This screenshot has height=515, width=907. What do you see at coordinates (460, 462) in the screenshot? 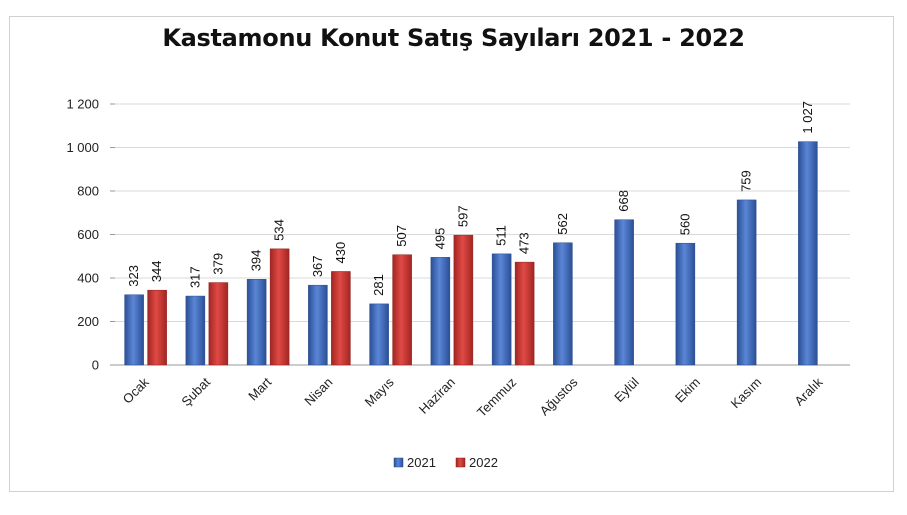
I see `legend-swatch-2022` at bounding box center [460, 462].